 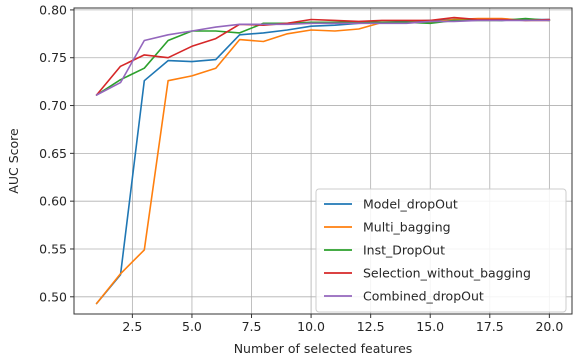 What do you see at coordinates (423, 296) in the screenshot?
I see `legend-label: Combined_dropOut` at bounding box center [423, 296].